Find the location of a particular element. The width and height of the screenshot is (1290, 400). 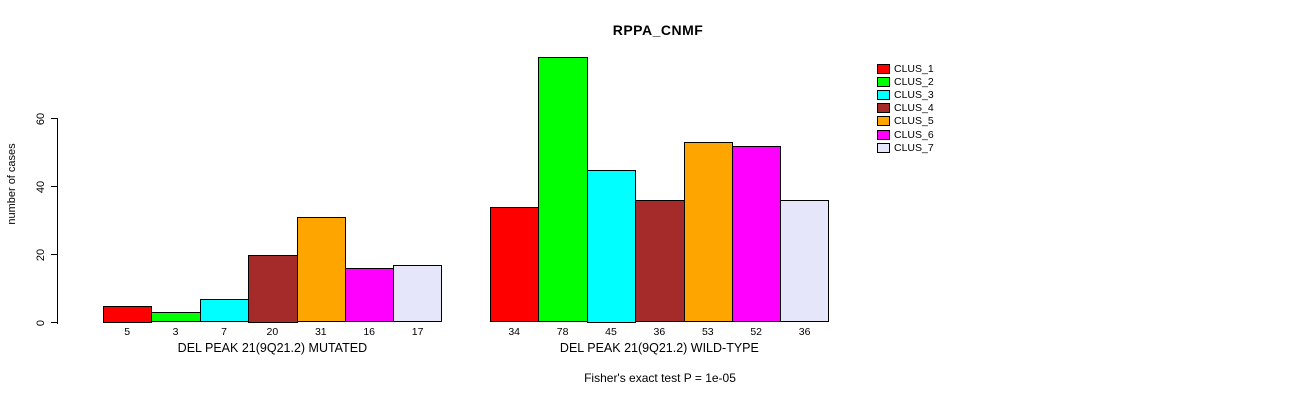

legend-label-clus-7: CLUS_7 is located at coordinates (914, 147).